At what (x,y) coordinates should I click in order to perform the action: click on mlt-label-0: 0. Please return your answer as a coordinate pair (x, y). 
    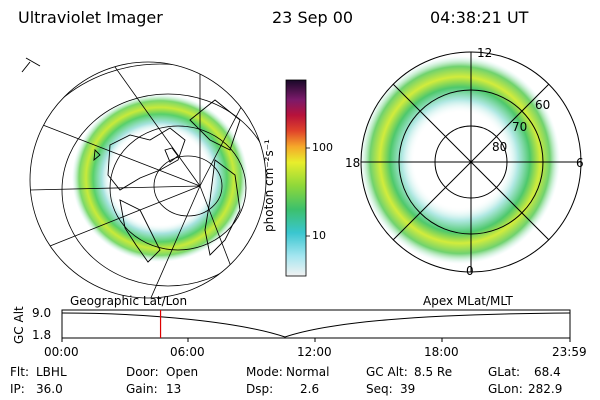
    Looking at the image, I should click on (470, 271).